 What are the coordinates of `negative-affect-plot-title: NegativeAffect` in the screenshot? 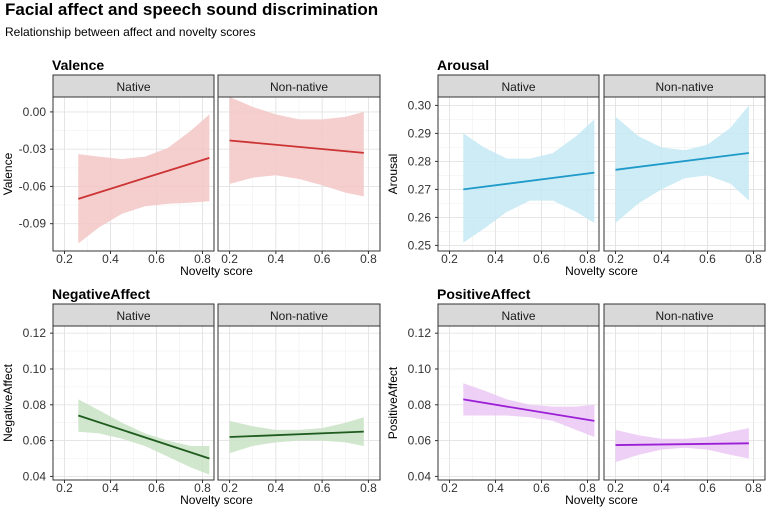 It's located at (101, 294).